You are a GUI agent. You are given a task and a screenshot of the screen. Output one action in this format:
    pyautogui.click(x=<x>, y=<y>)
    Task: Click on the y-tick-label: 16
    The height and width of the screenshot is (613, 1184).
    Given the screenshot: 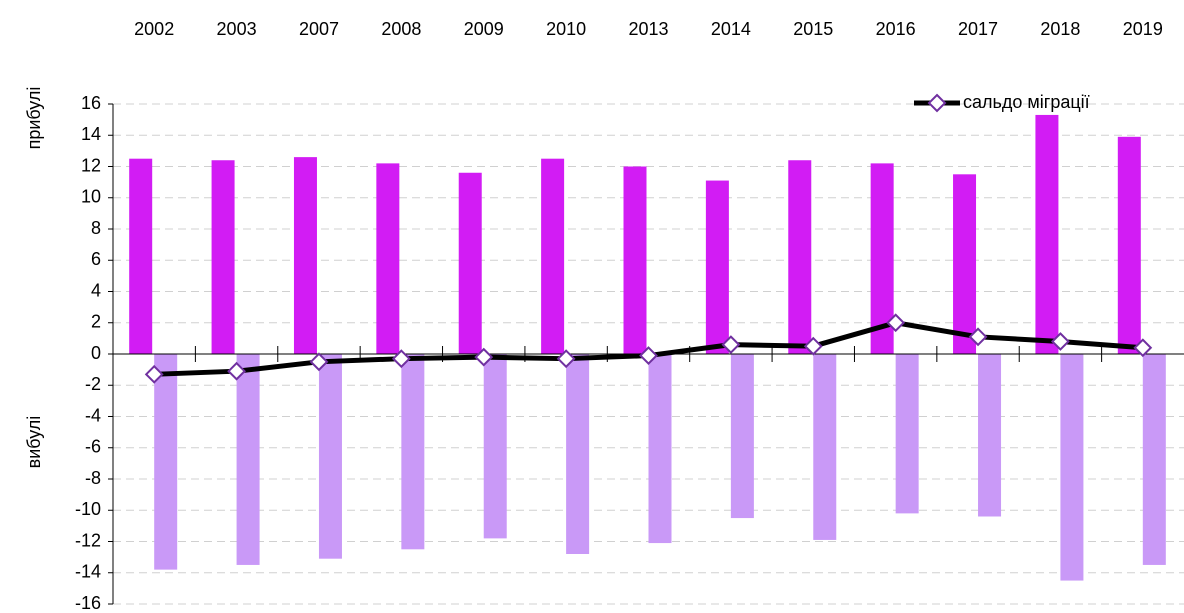 What is the action you would take?
    pyautogui.click(x=91, y=103)
    